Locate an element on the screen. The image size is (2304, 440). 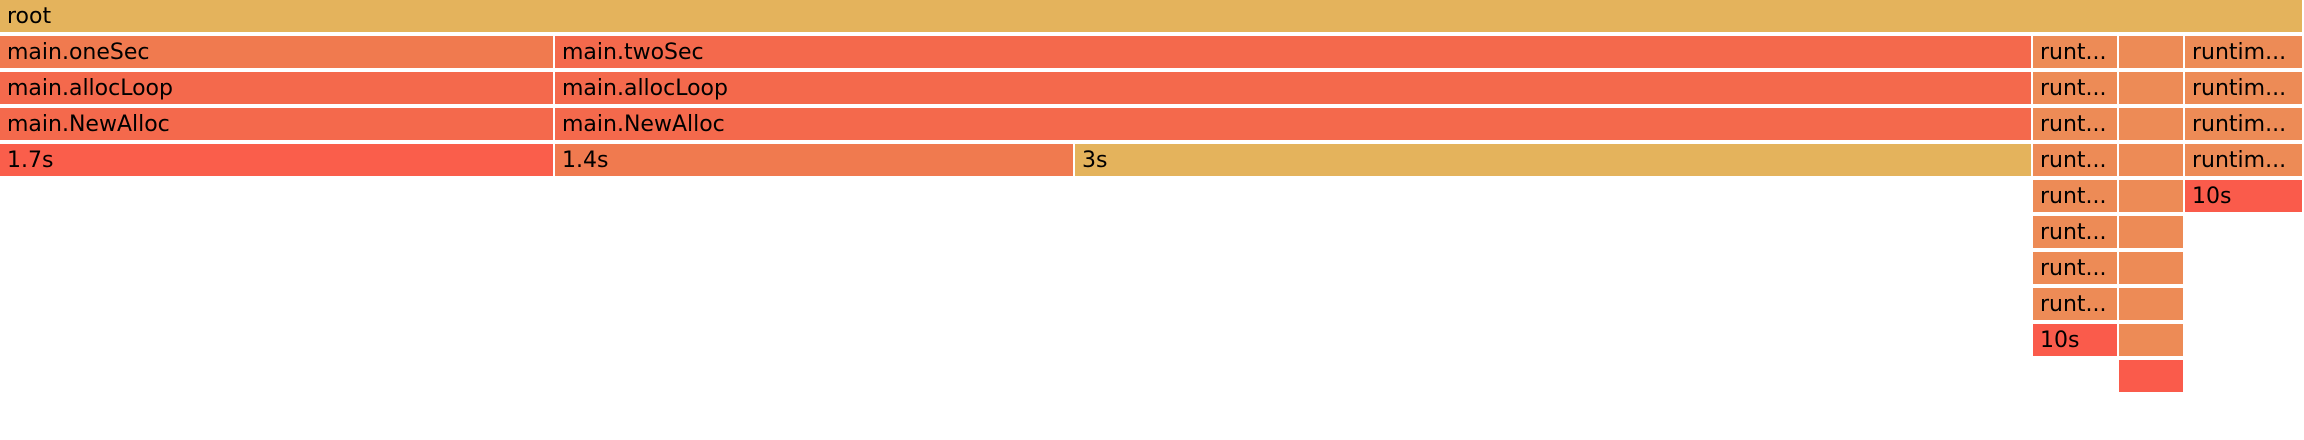
frame-duration: 3s is located at coordinates (1554, 161).